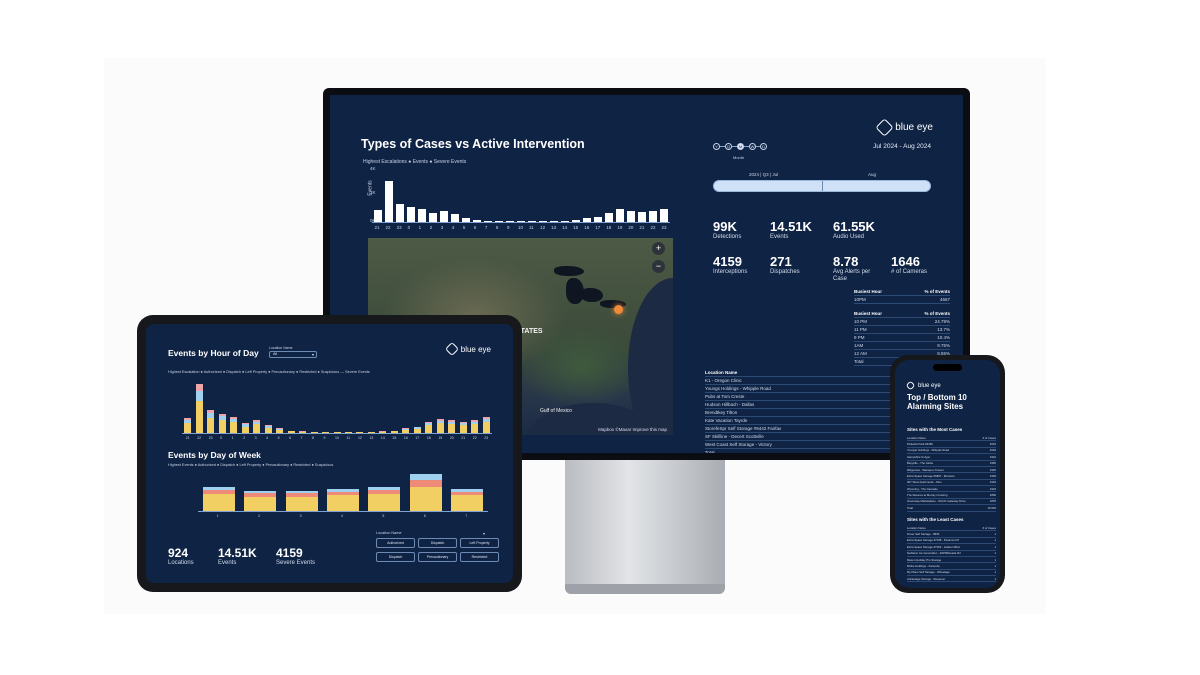 The image size is (1200, 675). I want to click on slider-stop-week: W, so click(752, 146).